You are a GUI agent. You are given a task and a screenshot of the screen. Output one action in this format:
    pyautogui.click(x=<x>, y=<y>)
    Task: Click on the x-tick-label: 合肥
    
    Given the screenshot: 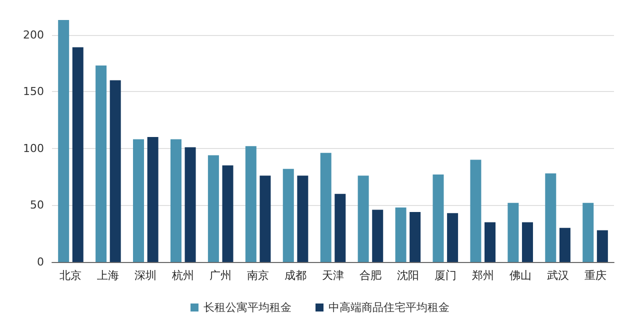 What is the action you would take?
    pyautogui.click(x=370, y=275)
    